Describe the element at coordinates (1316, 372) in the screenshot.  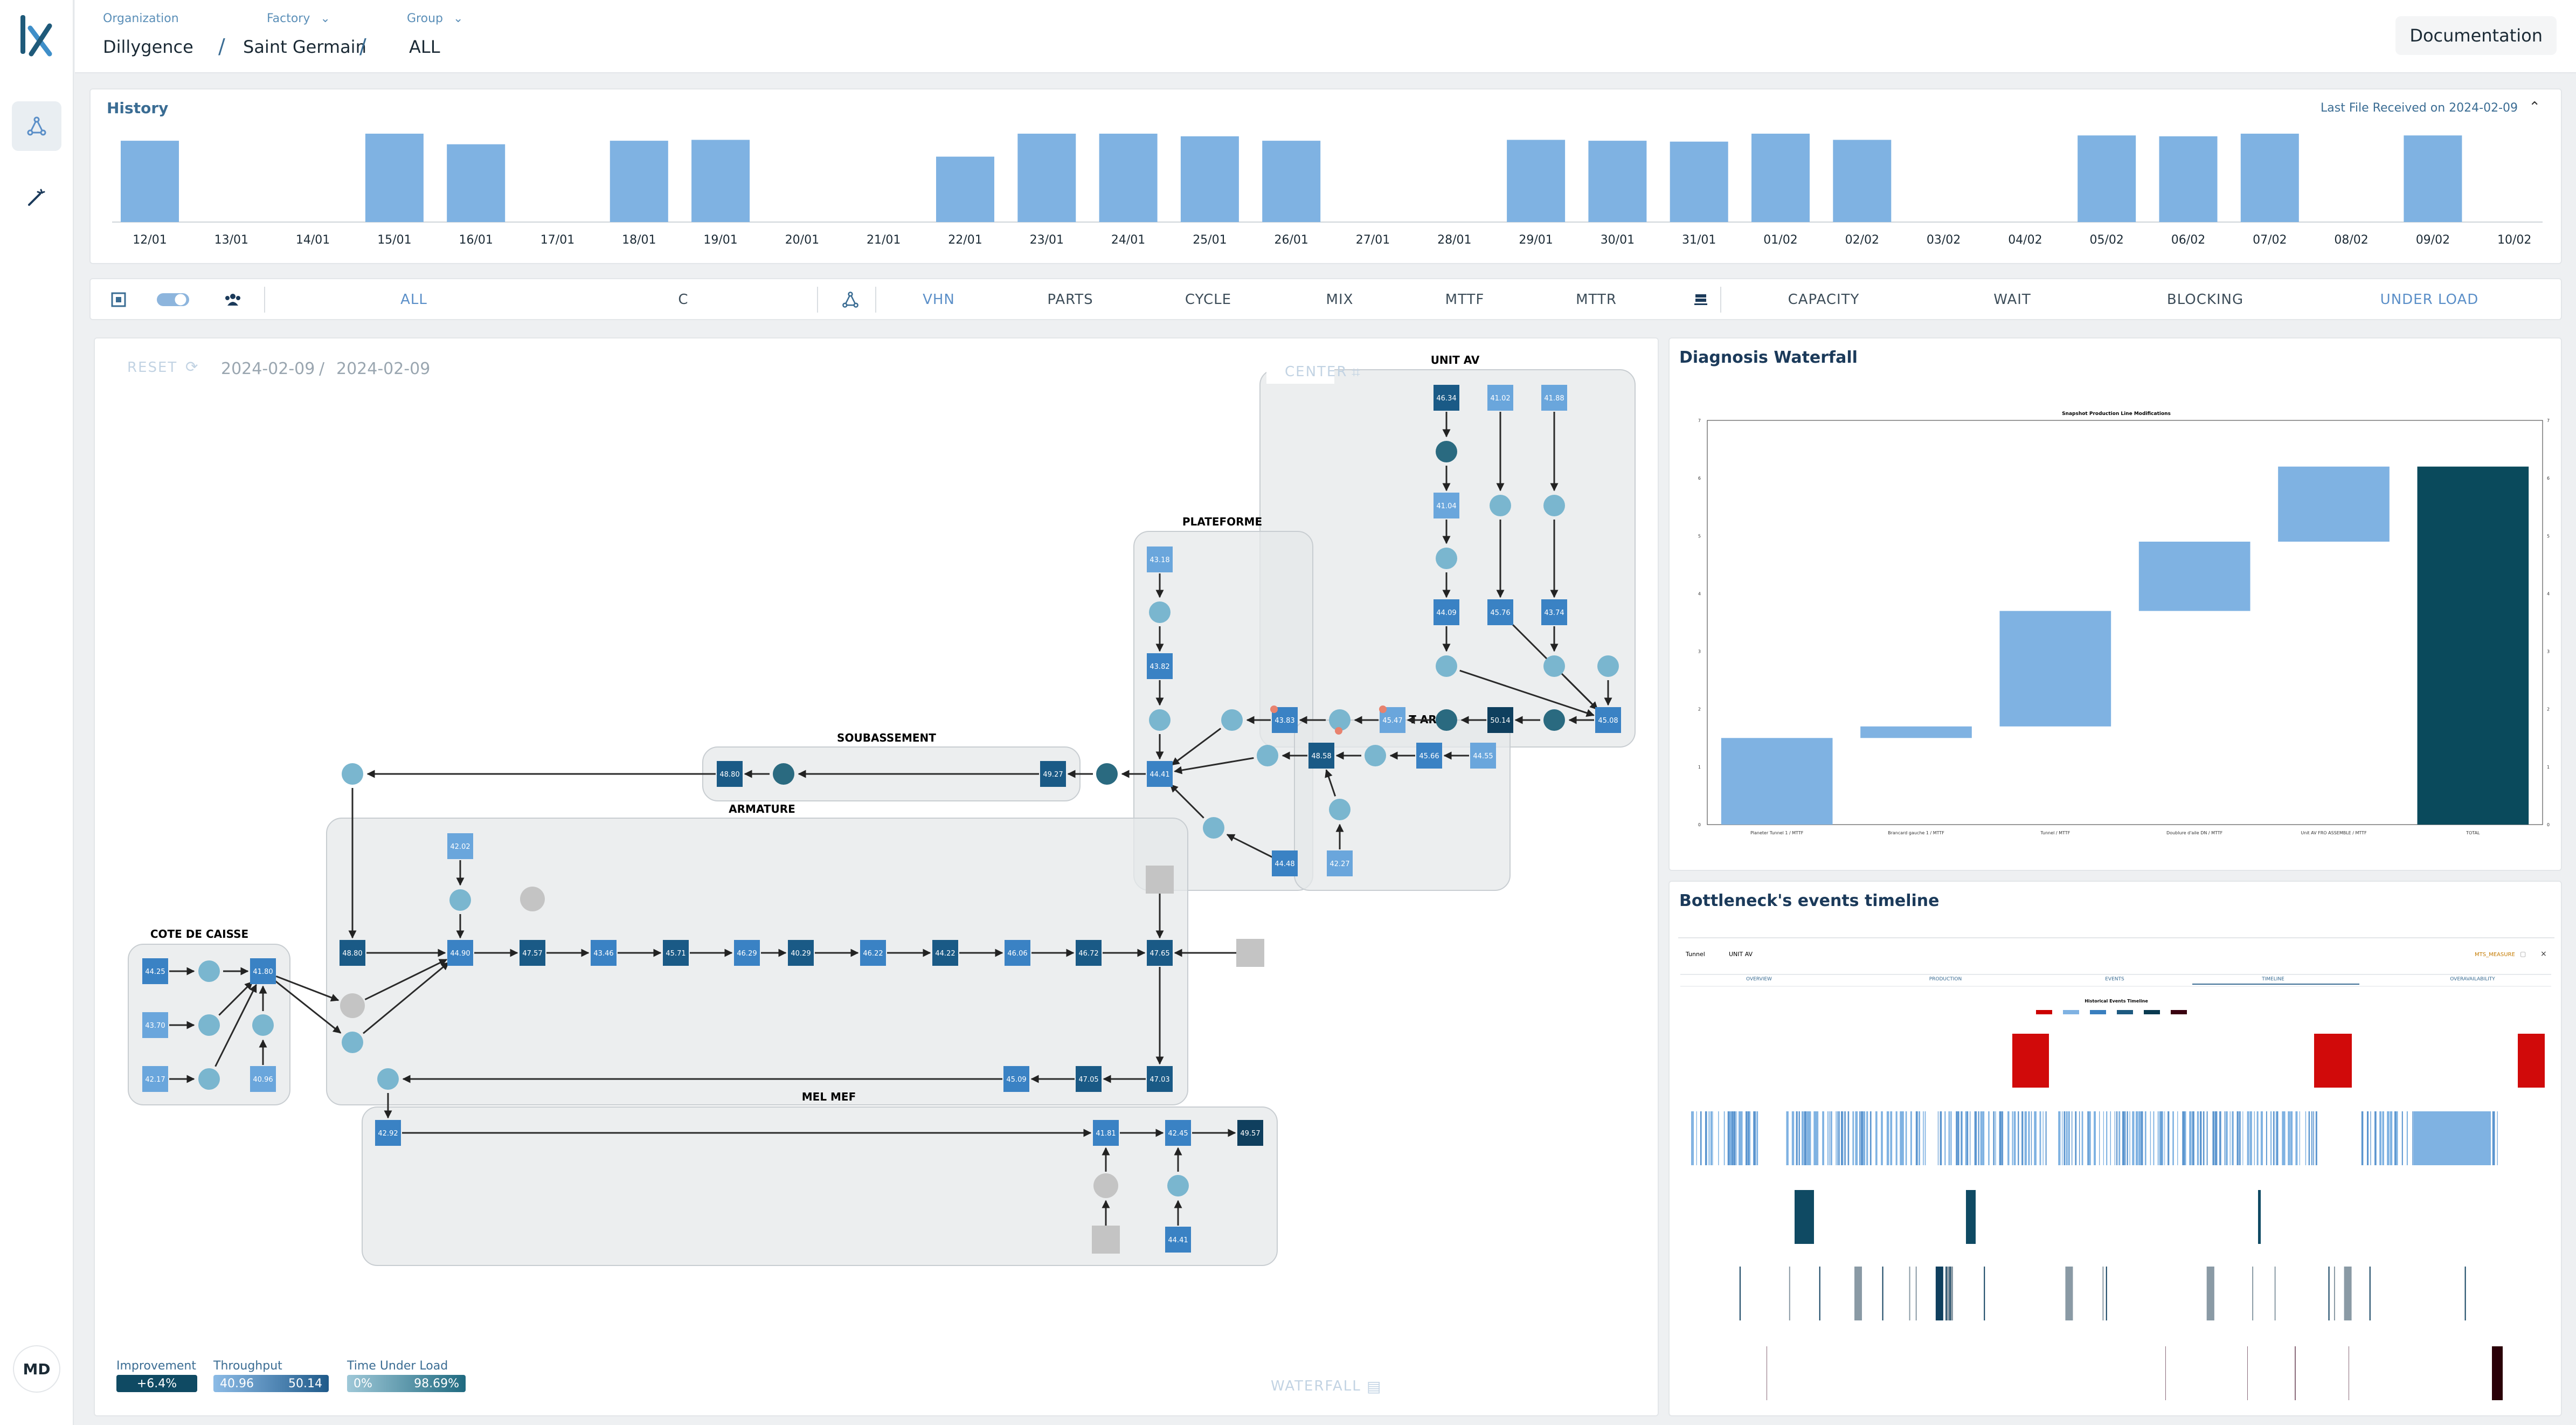
I see `center-button: CENTER` at that location.